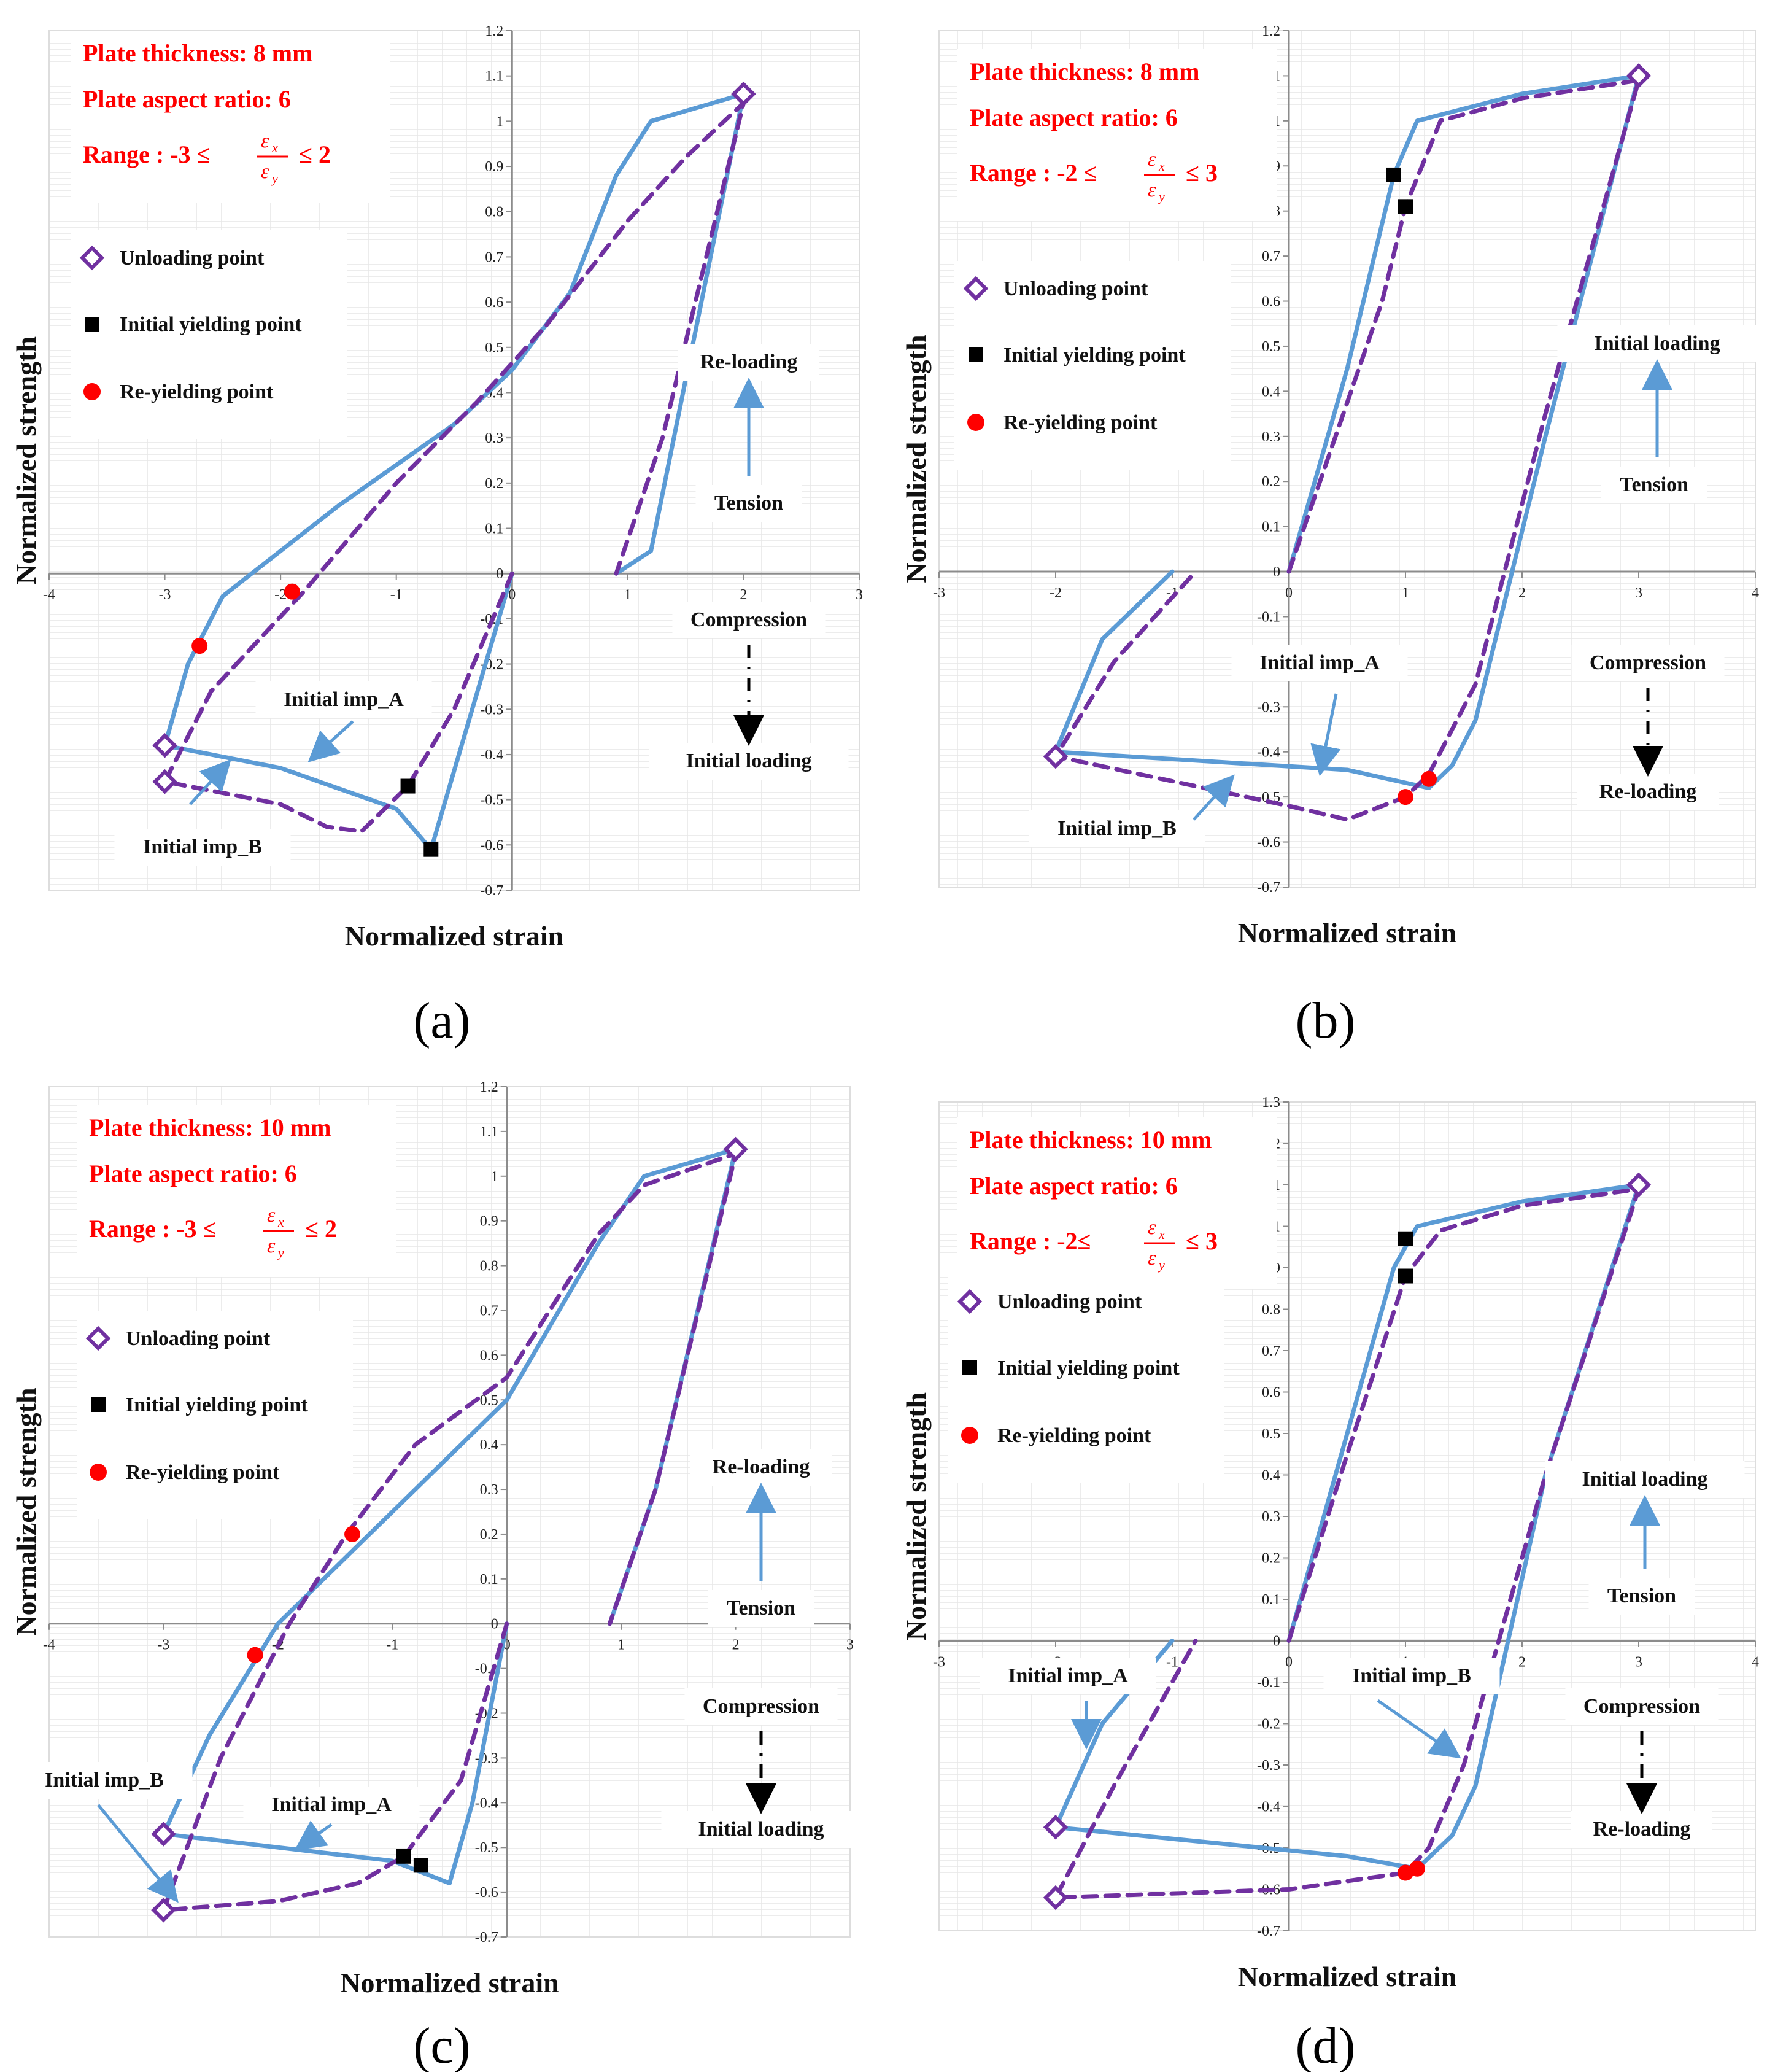  What do you see at coordinates (1172, 1662) in the screenshot?
I see `x-tick-label: -1` at bounding box center [1172, 1662].